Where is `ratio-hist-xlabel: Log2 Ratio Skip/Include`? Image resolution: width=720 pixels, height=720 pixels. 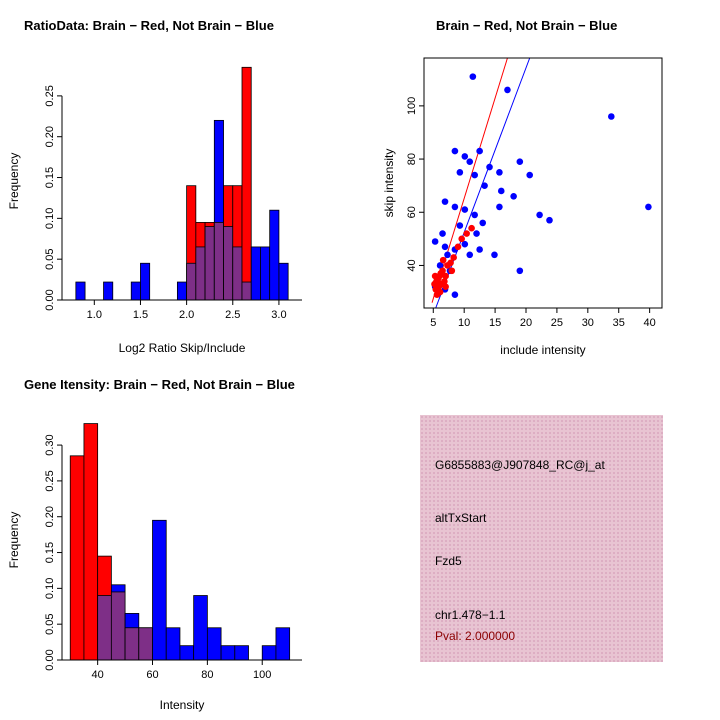 ratio-hist-xlabel: Log2 Ratio Skip/Include is located at coordinates (182, 348).